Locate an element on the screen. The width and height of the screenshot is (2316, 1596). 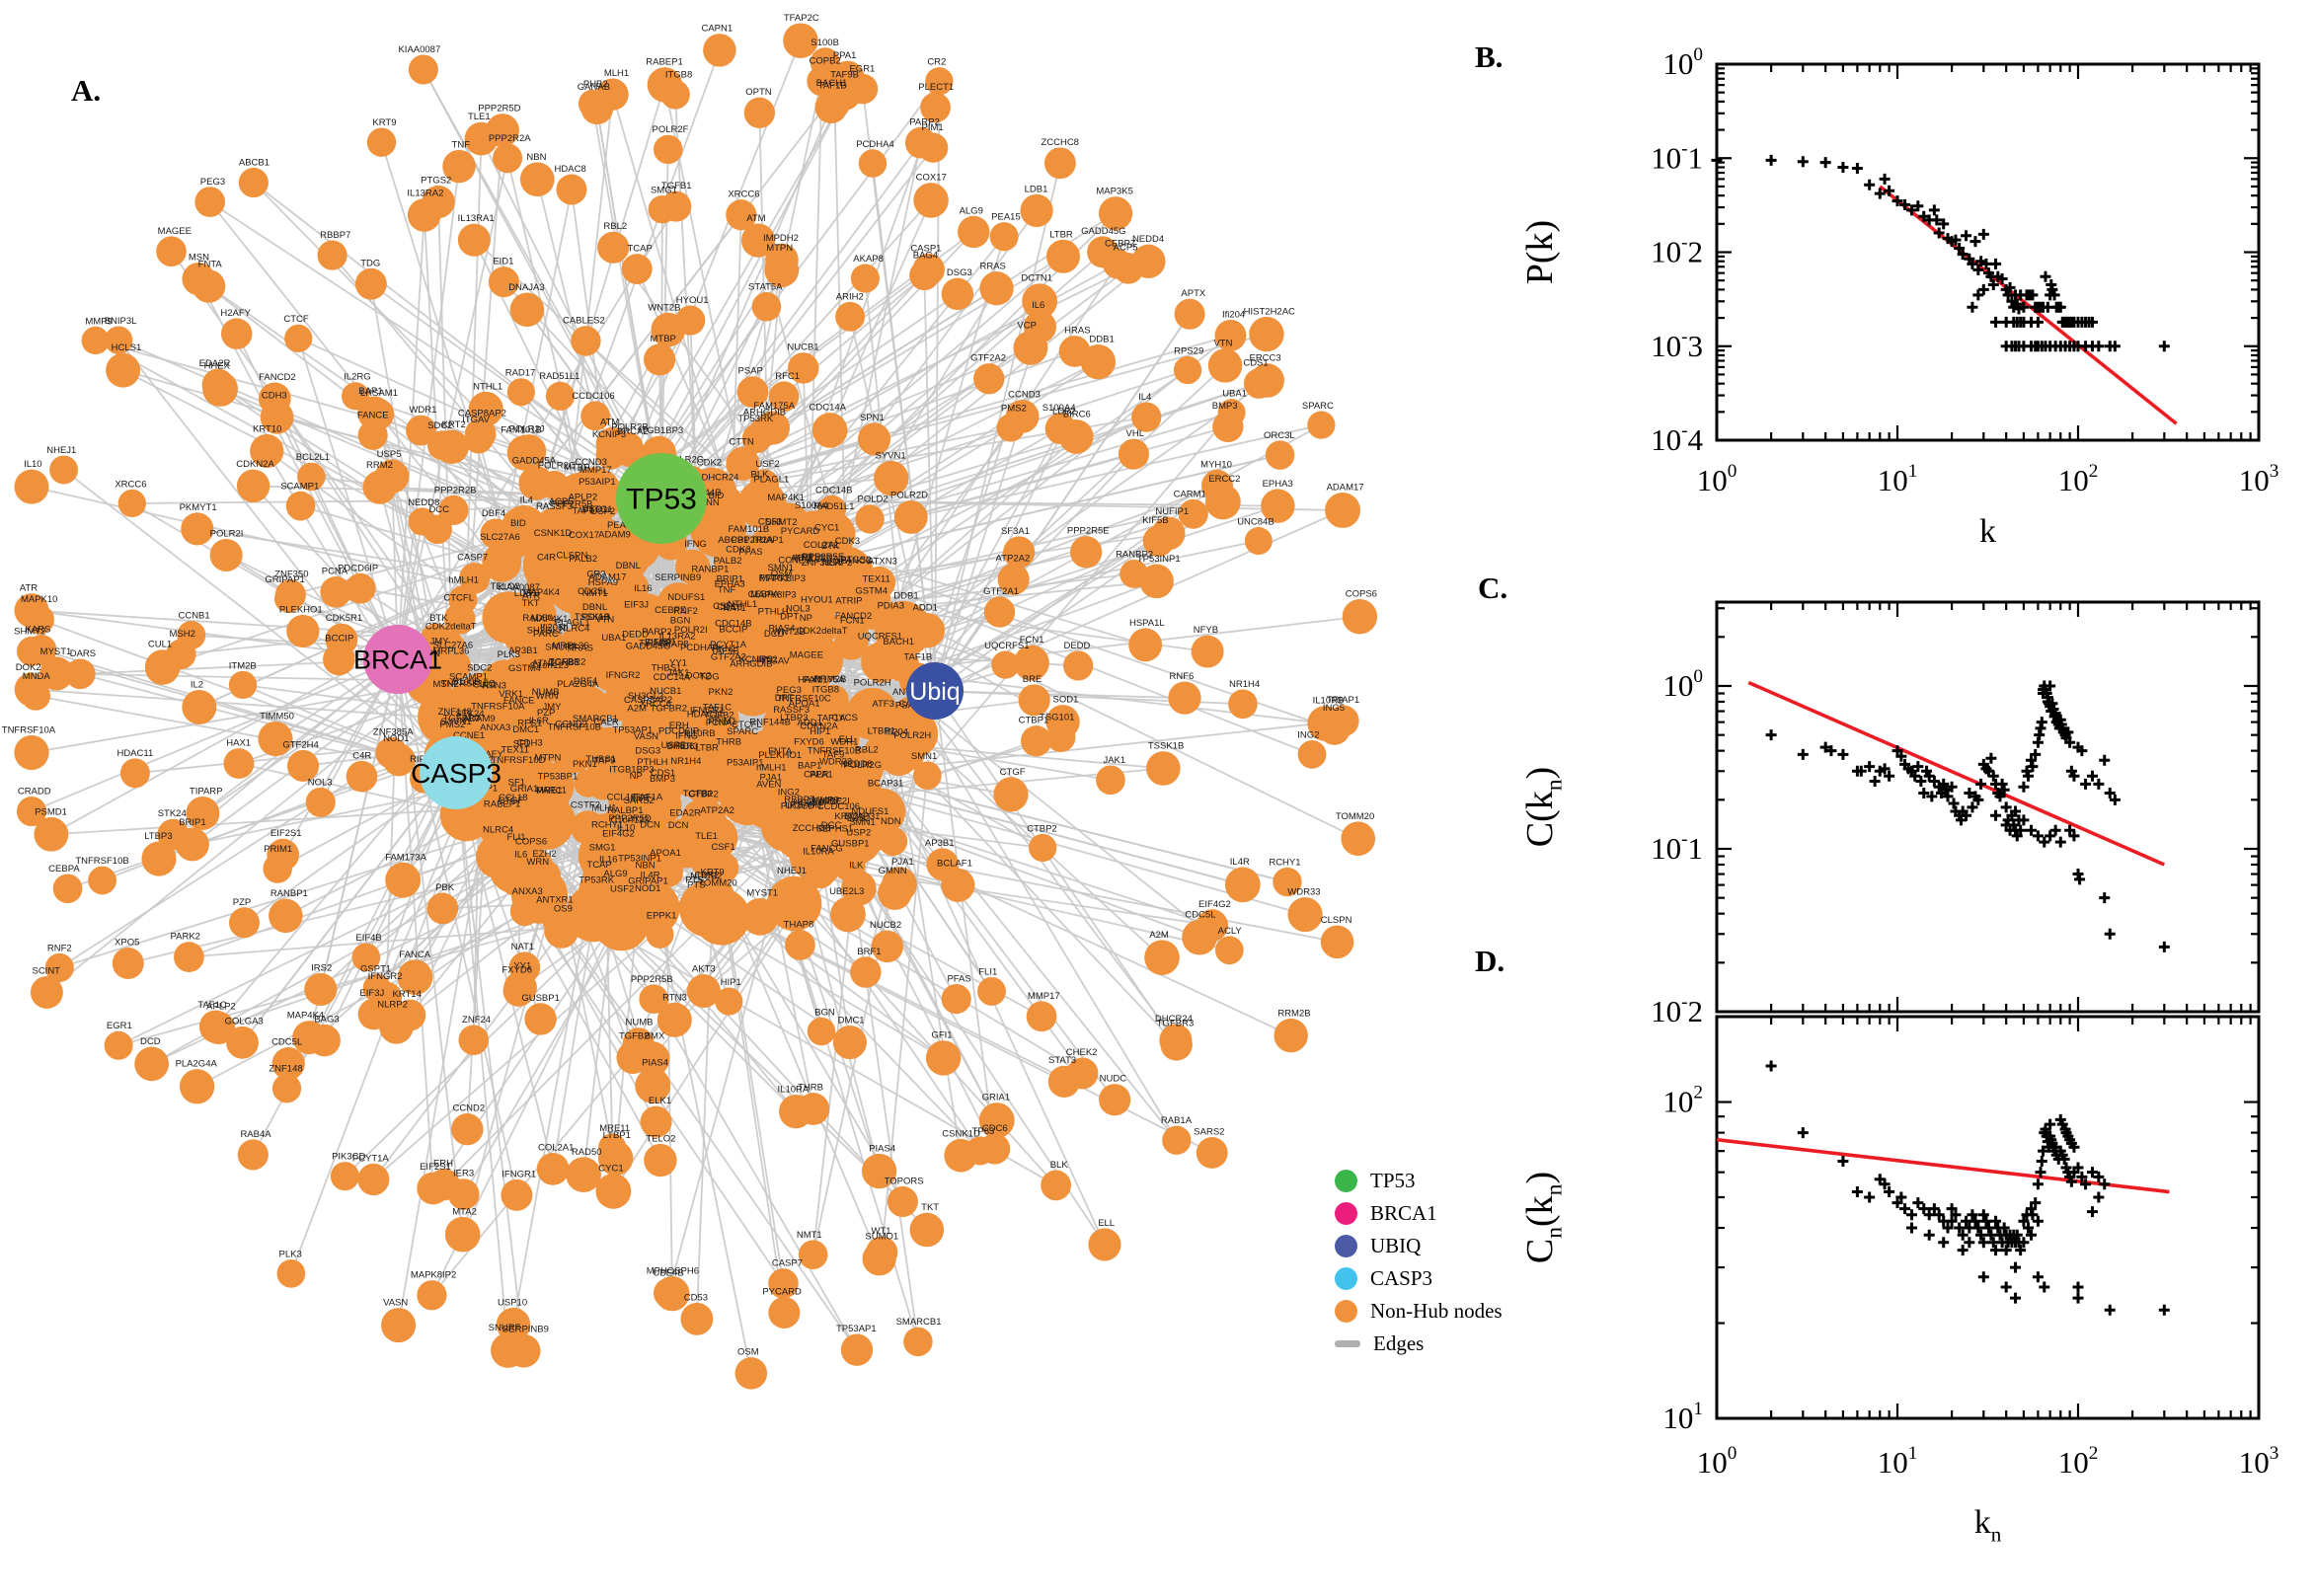
network-node-label: DBF4 is located at coordinates (493, 513).